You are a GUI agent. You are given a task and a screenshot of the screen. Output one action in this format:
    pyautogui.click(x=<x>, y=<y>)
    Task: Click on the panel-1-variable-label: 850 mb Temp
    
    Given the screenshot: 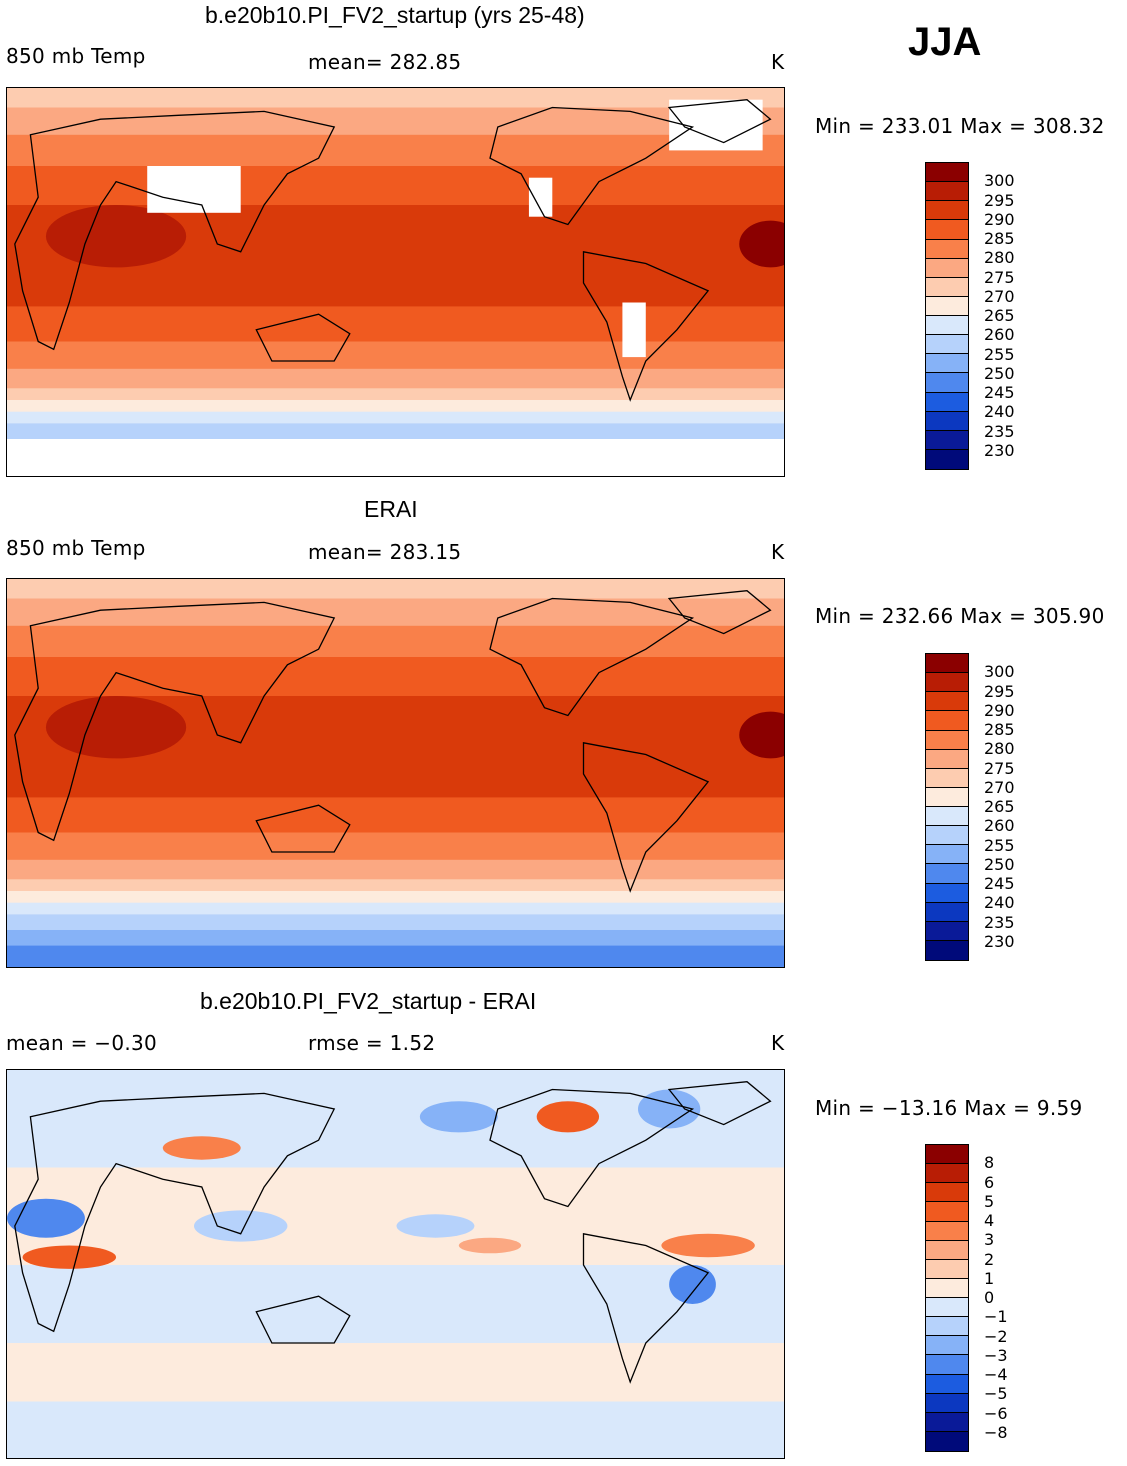 What is the action you would take?
    pyautogui.click(x=76, y=56)
    